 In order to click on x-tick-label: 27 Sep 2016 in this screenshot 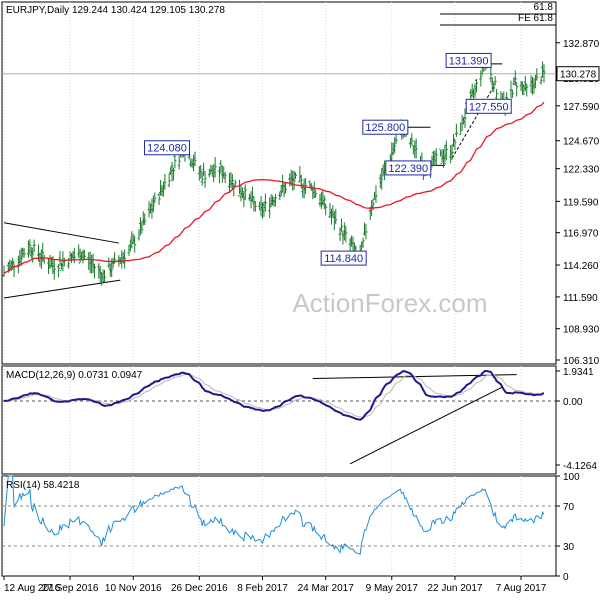, I will do `click(70, 588)`.